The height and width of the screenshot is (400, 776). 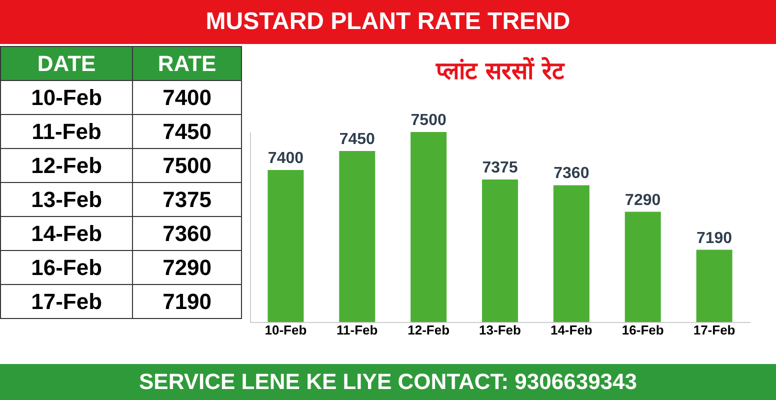 What do you see at coordinates (388, 382) in the screenshot?
I see `text: SERVICE LENE KE LIYE CONTACT: 9306639343` at bounding box center [388, 382].